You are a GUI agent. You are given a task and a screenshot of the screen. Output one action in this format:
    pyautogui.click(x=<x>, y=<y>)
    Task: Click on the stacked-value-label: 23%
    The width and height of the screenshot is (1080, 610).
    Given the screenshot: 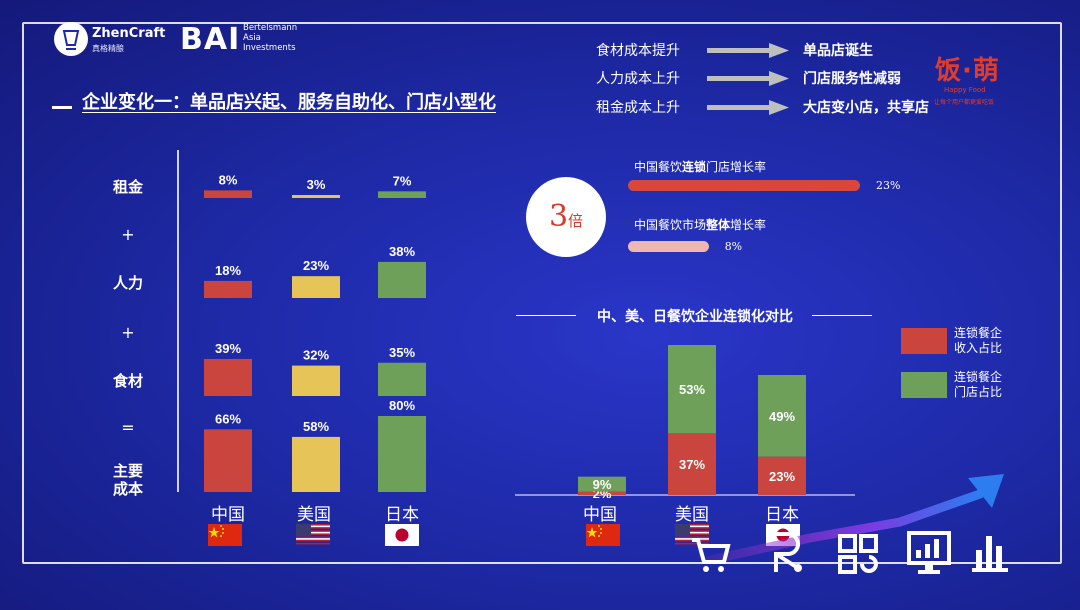 What is the action you would take?
    pyautogui.click(x=782, y=476)
    